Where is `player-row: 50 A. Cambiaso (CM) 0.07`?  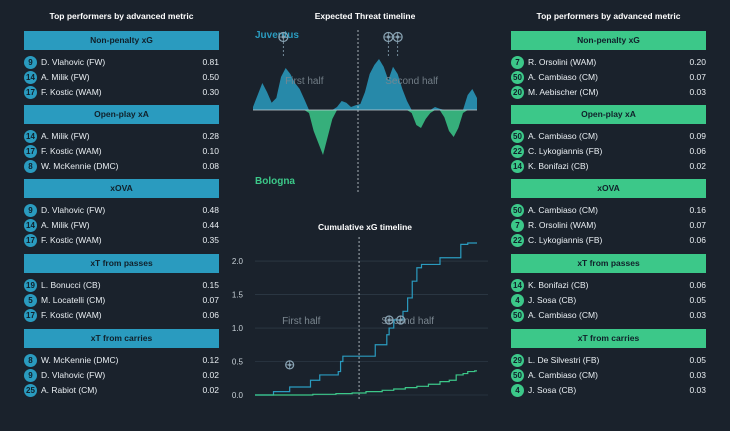 player-row: 50 A. Cambiaso (CM) 0.07 is located at coordinates (608, 77).